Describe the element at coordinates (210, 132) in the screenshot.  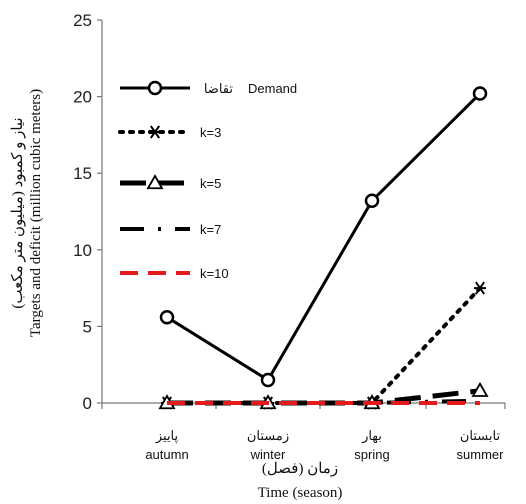
I see `legend-label-1: k=3` at that location.